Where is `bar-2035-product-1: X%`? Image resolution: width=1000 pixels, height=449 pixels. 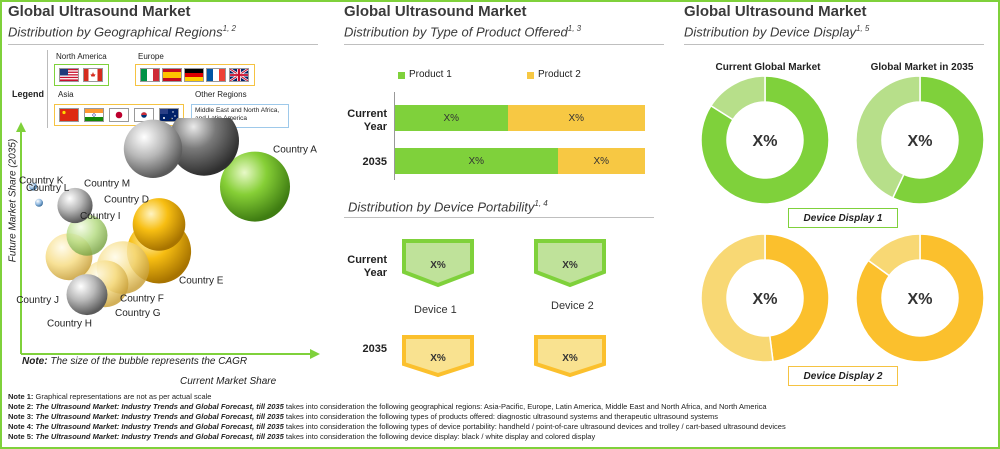 bar-2035-product-1: X% is located at coordinates (476, 161).